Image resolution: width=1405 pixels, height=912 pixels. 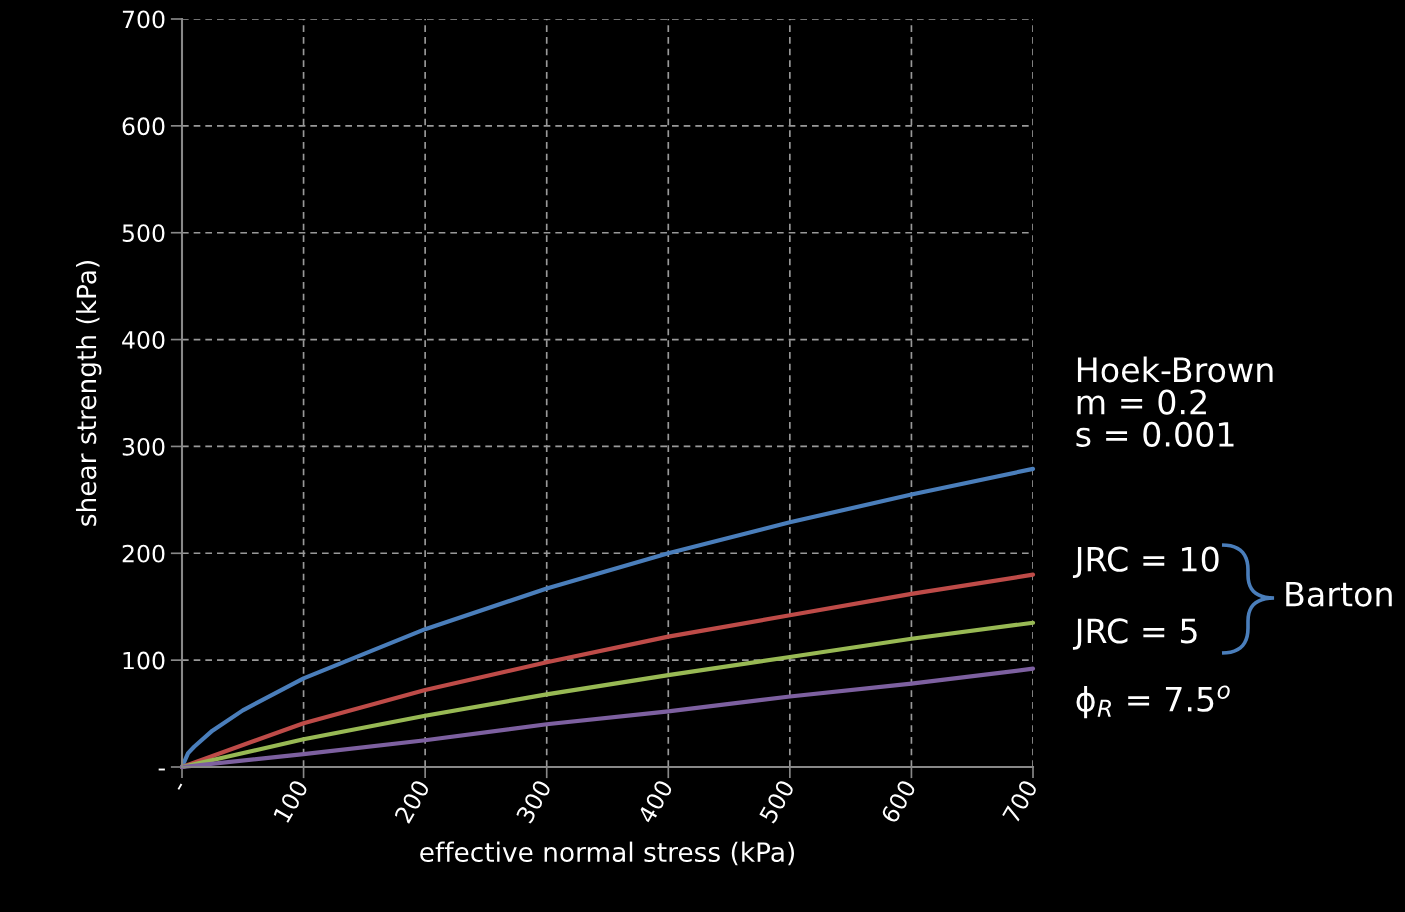 I want to click on series-label: JRC = 10, so click(x=1145, y=562).